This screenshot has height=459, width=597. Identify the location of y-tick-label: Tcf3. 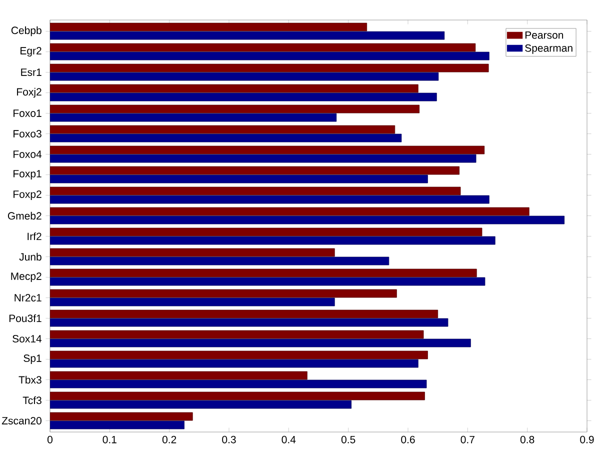
(32, 400).